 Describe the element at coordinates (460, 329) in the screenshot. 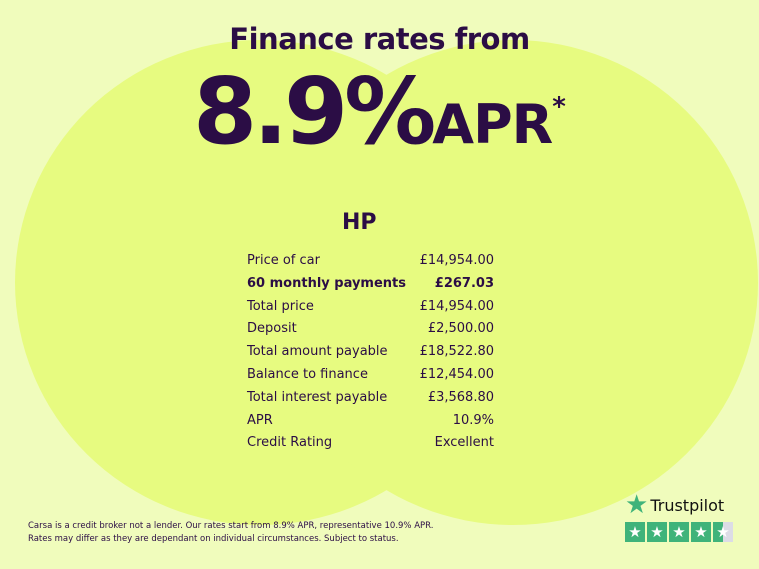

I see `row-value: £2,500.00` at that location.